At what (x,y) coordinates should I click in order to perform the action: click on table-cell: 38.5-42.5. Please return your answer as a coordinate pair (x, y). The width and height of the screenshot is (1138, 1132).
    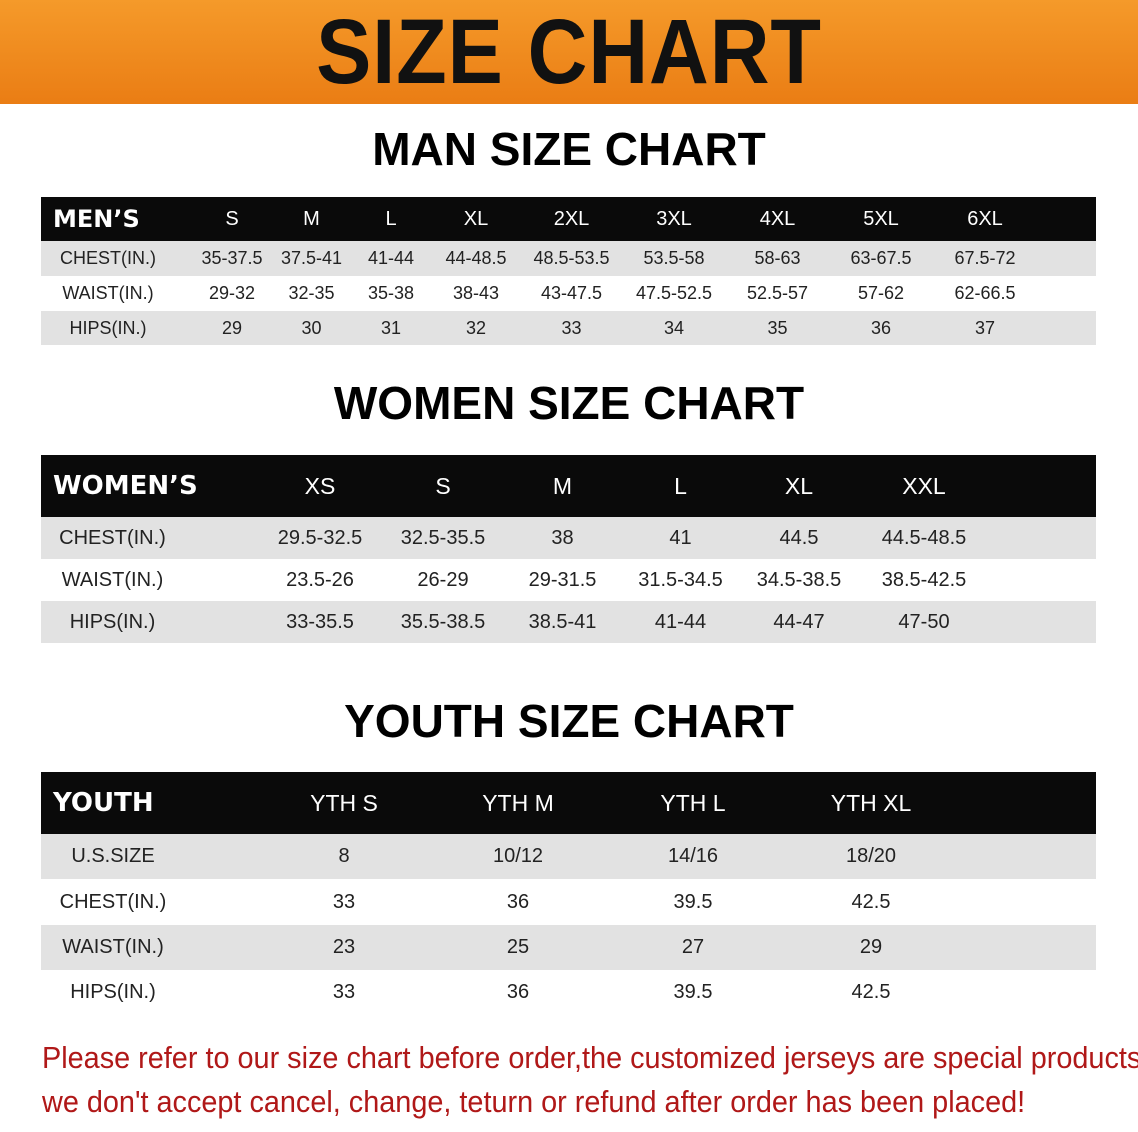
    Looking at the image, I should click on (924, 579).